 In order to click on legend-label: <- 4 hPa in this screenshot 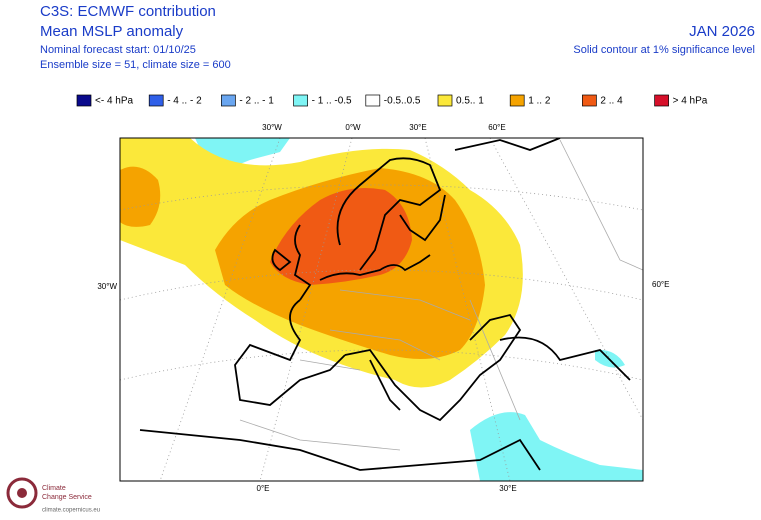, I will do `click(114, 101)`.